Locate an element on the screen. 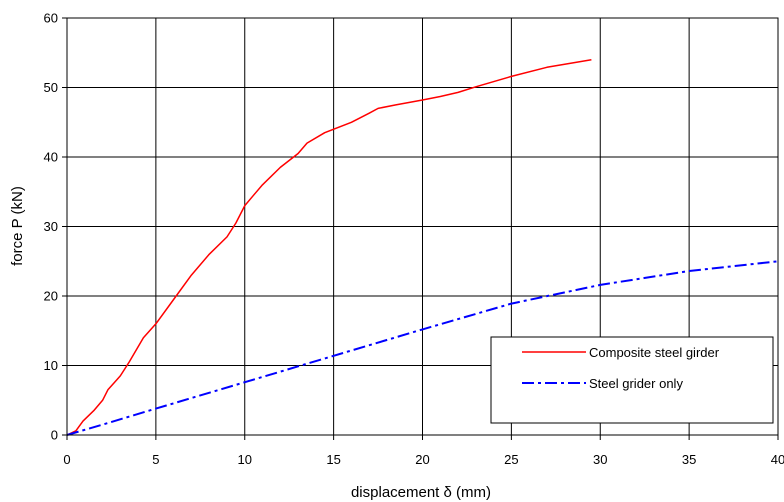  legend: Composite steel girder Steel grider only is located at coordinates (632, 380).